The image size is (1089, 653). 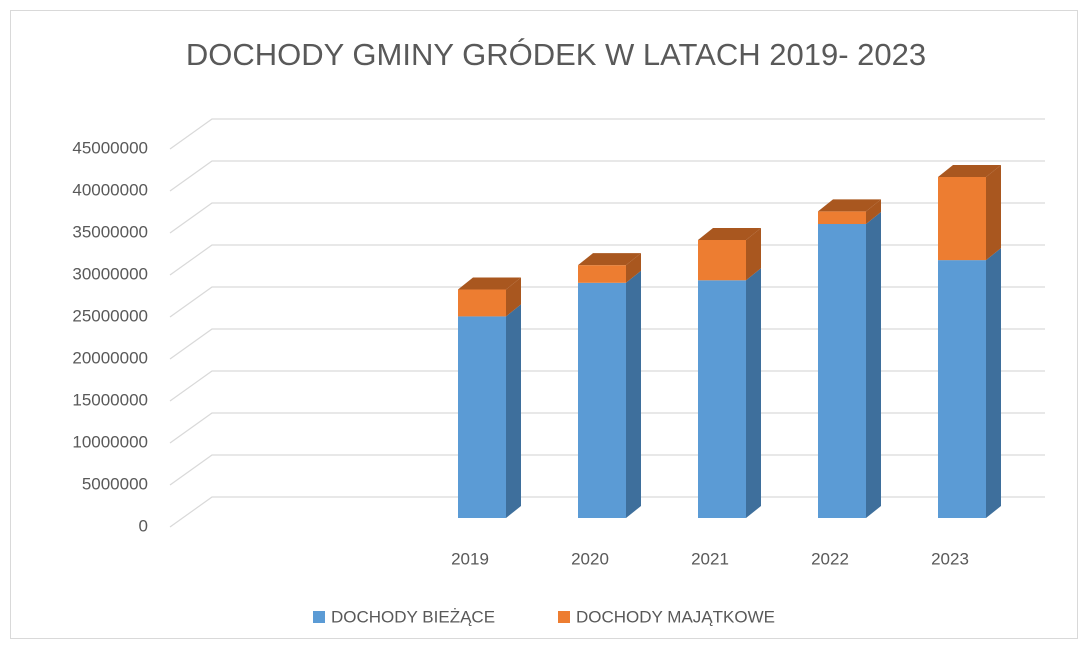 What do you see at coordinates (830, 558) in the screenshot?
I see `x-tick-label: 2022` at bounding box center [830, 558].